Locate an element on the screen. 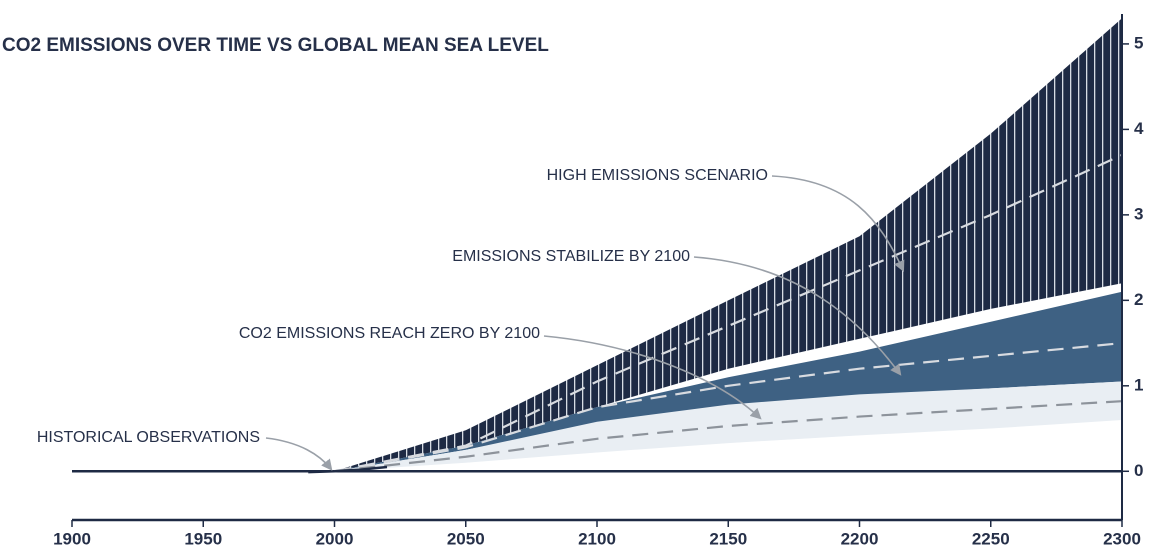  x-tick-label: 2050 is located at coordinates (466, 538).